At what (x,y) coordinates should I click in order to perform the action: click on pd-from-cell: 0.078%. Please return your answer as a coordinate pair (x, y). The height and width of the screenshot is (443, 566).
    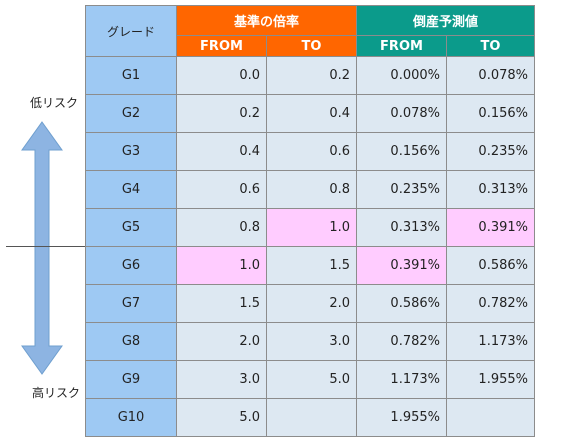
    Looking at the image, I should click on (401, 113).